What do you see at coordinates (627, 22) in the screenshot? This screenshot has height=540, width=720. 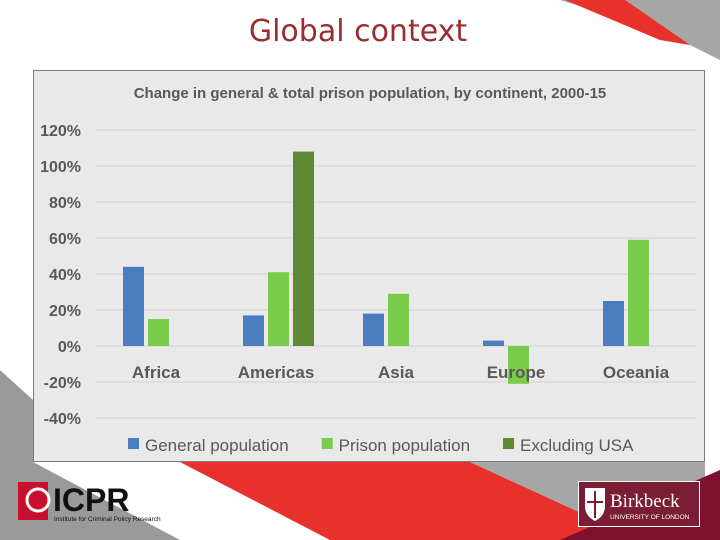 I see `red-band-top-right` at bounding box center [627, 22].